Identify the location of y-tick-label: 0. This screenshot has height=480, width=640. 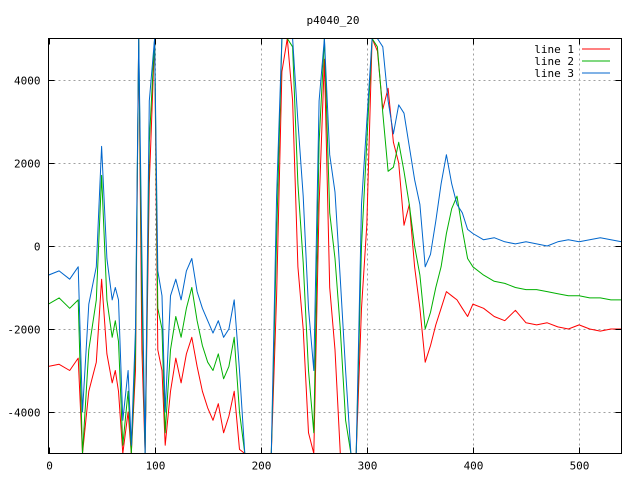
(37, 247).